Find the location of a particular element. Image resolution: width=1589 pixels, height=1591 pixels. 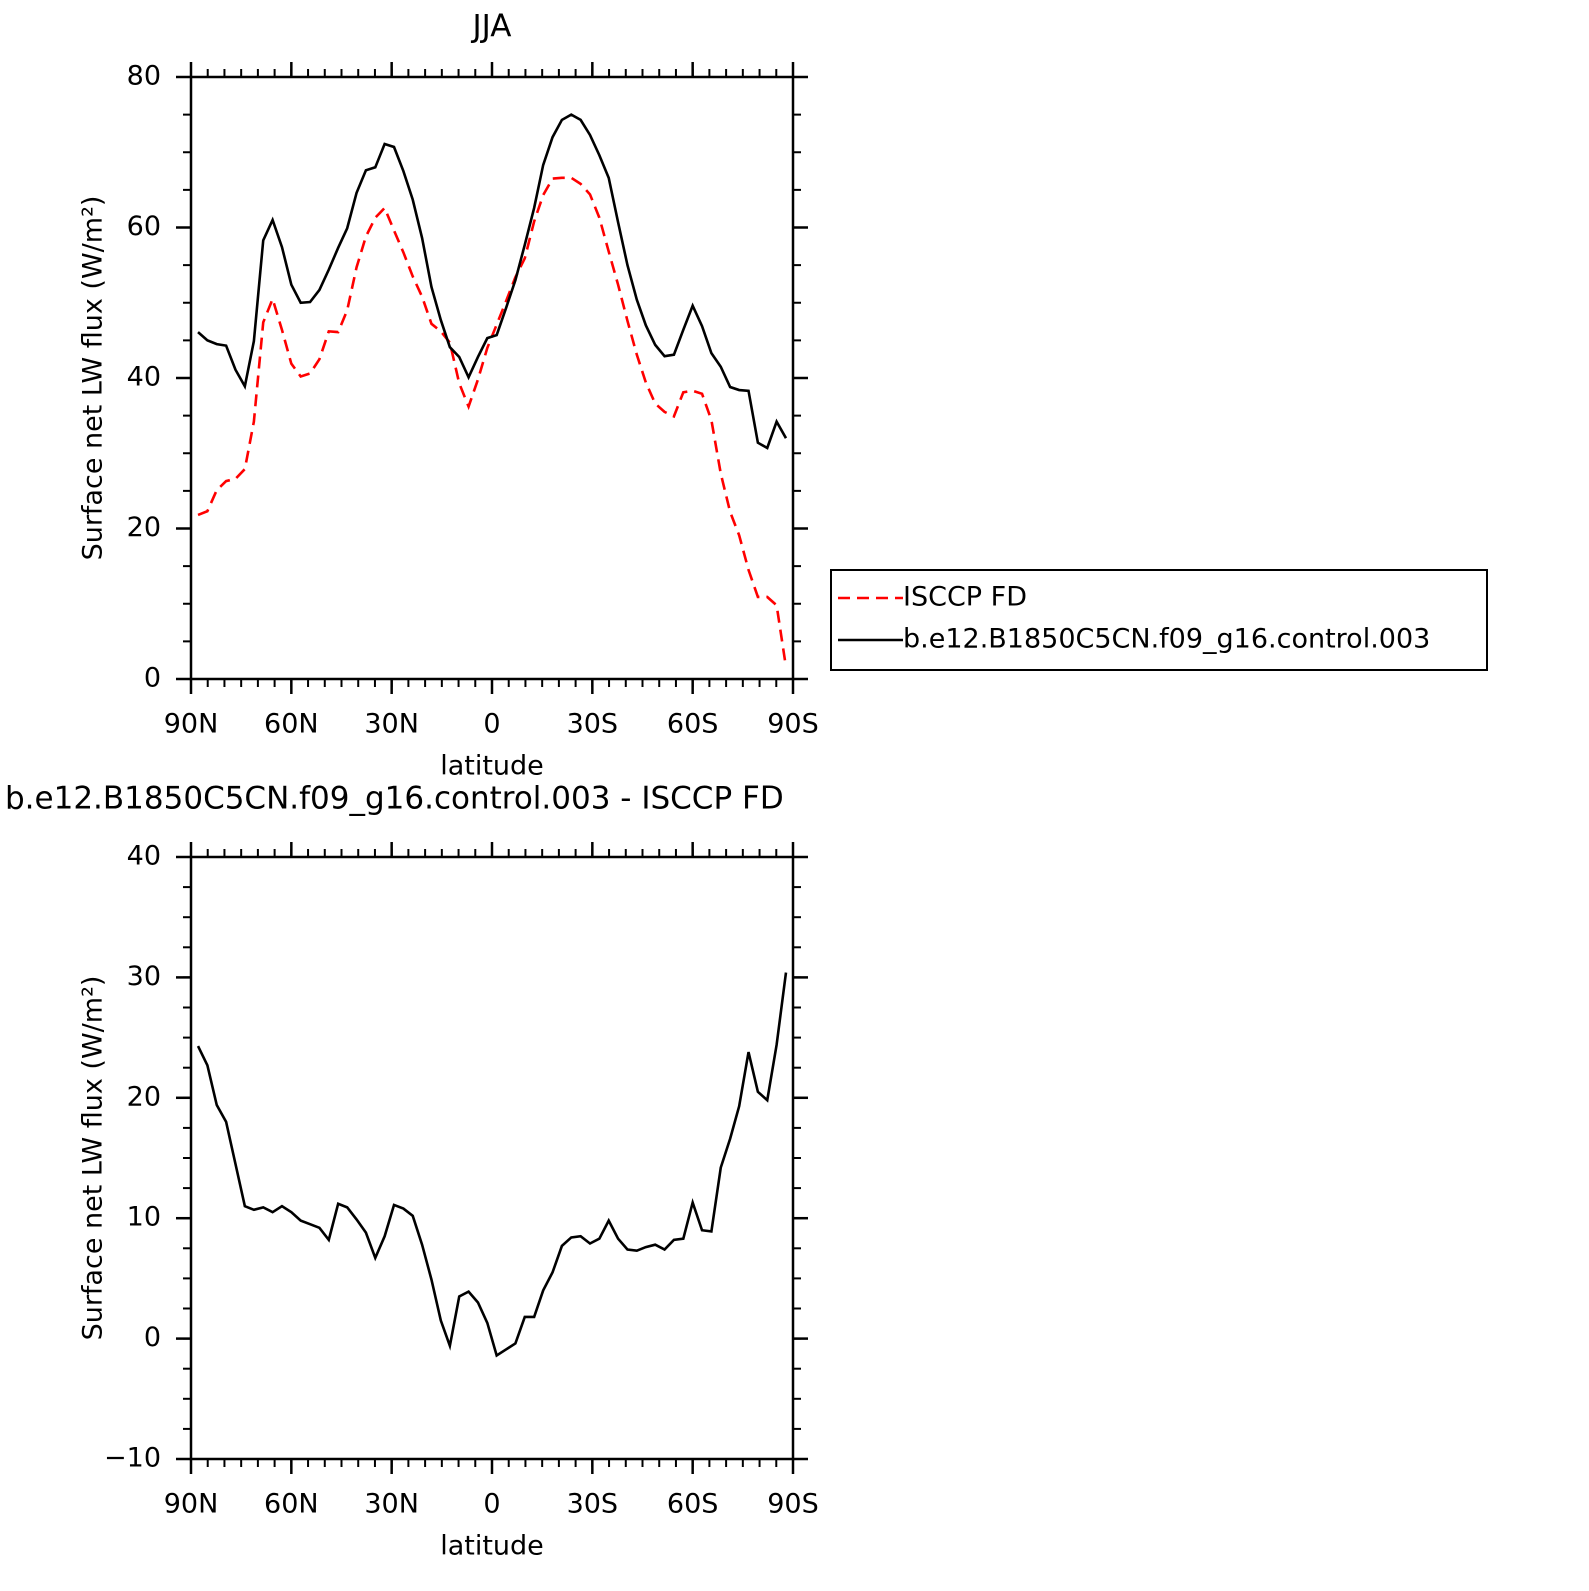

y-tick-label: 30 is located at coordinates (144, 976).